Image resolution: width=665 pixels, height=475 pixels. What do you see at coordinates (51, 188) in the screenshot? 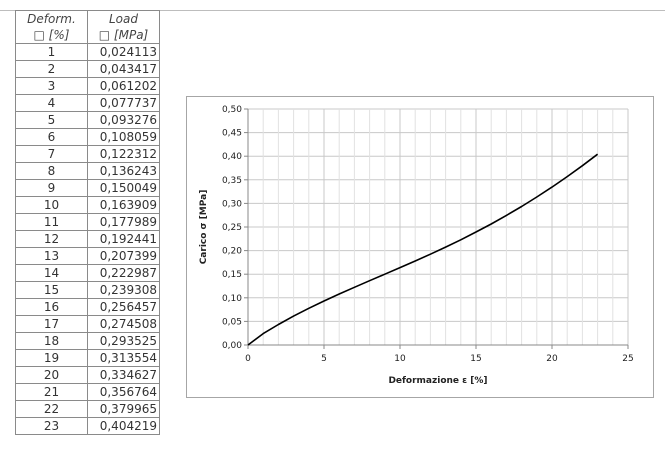
I see `deformation-cell: 9` at bounding box center [51, 188].